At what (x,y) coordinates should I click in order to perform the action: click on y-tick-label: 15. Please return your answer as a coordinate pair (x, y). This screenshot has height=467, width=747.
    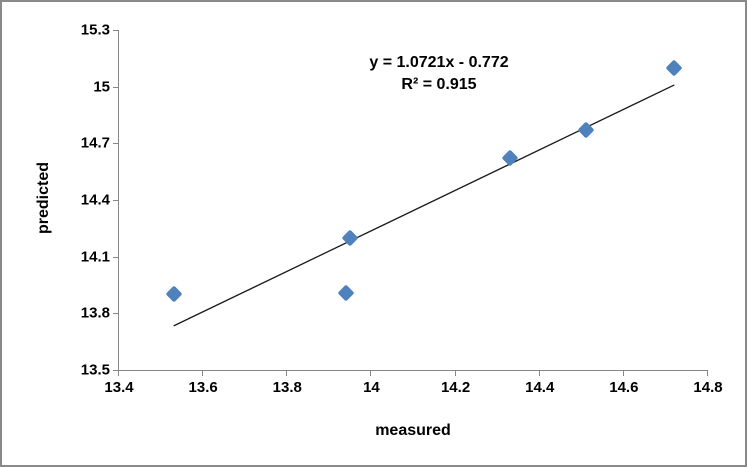
    Looking at the image, I should click on (101, 87).